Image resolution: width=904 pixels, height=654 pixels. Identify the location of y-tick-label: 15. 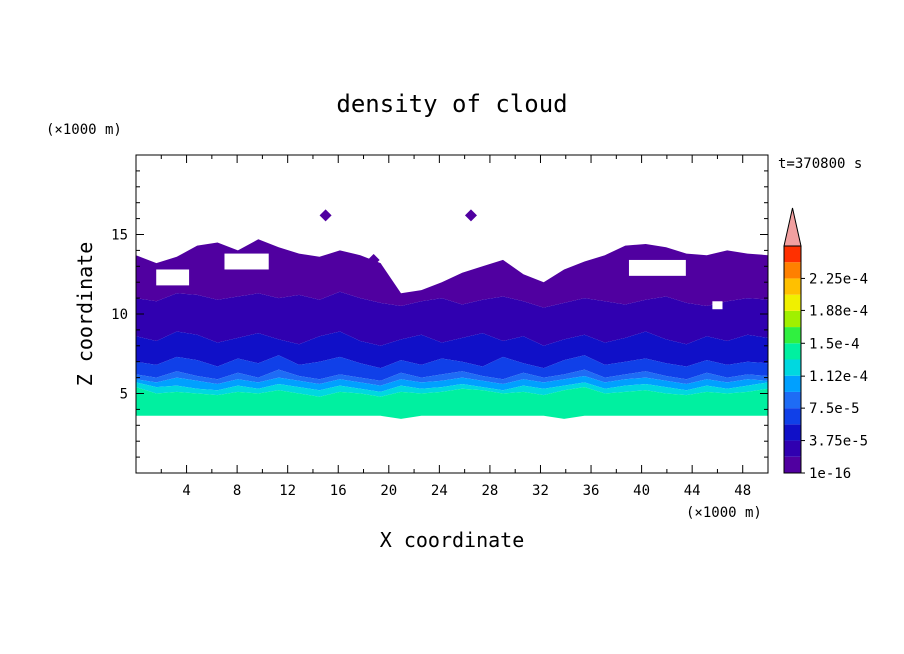
(119, 236).